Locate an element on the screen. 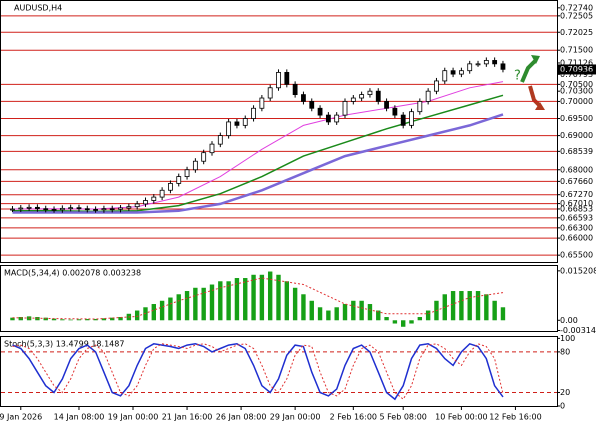 This screenshot has height=429, width=596. stoch-line is located at coordinates (258, 371).